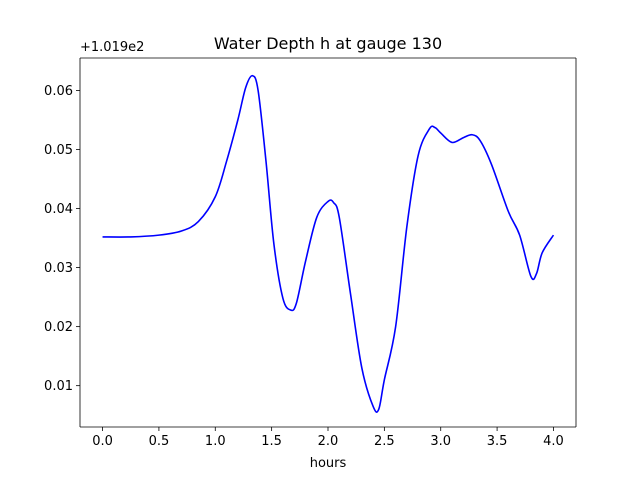  Describe the element at coordinates (159, 441) in the screenshot. I see `x-tick-label: 0.5` at that location.